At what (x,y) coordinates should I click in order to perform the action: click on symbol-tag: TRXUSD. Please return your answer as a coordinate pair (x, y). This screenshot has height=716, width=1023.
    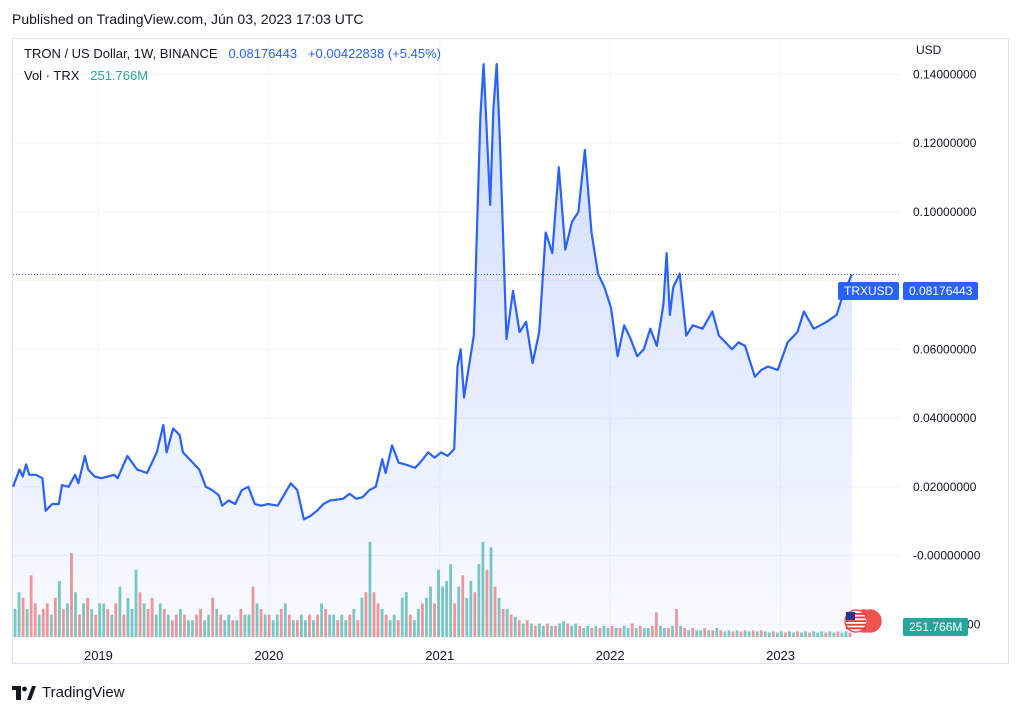
    Looking at the image, I should click on (869, 291).